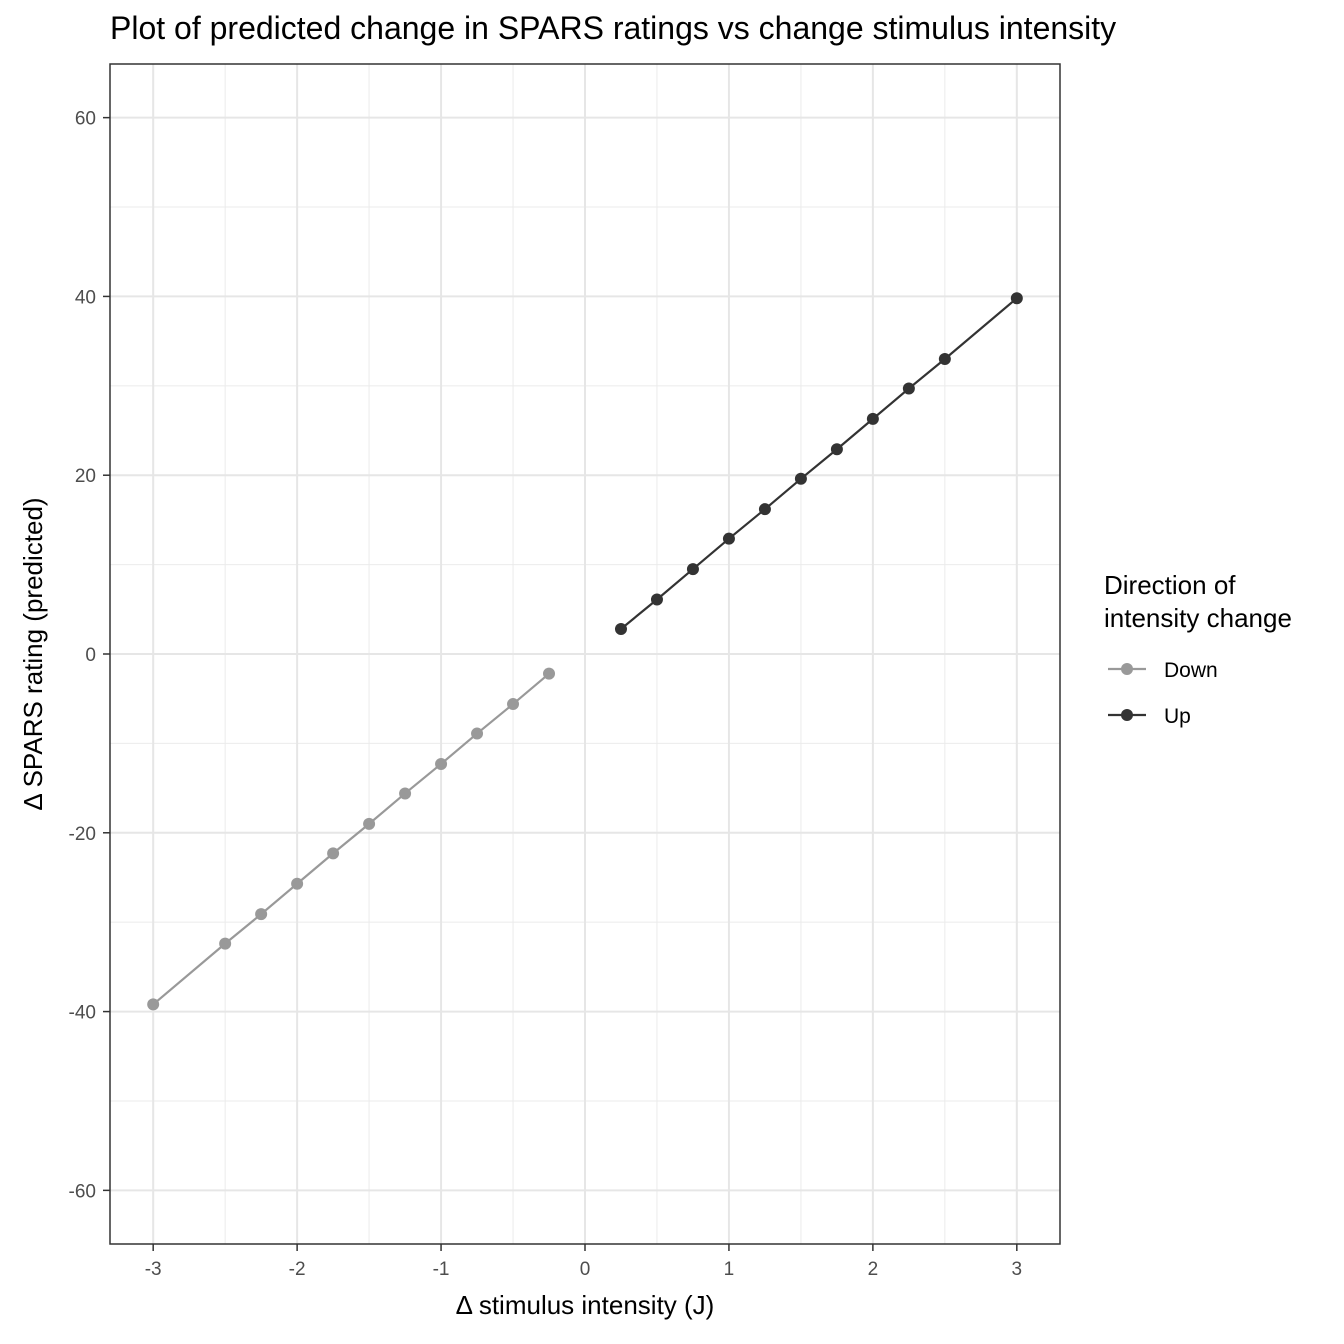  I want to click on x-axis-title: Δ stimulus intensity (J), so click(585, 1305).